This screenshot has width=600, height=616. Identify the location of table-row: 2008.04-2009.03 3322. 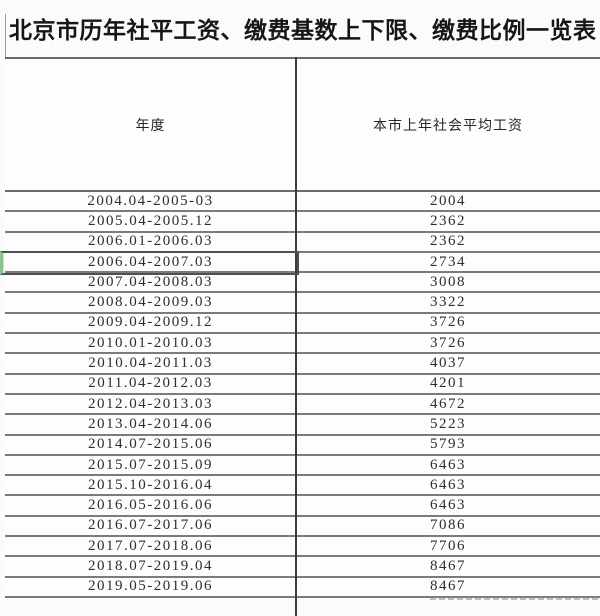
(302, 303).